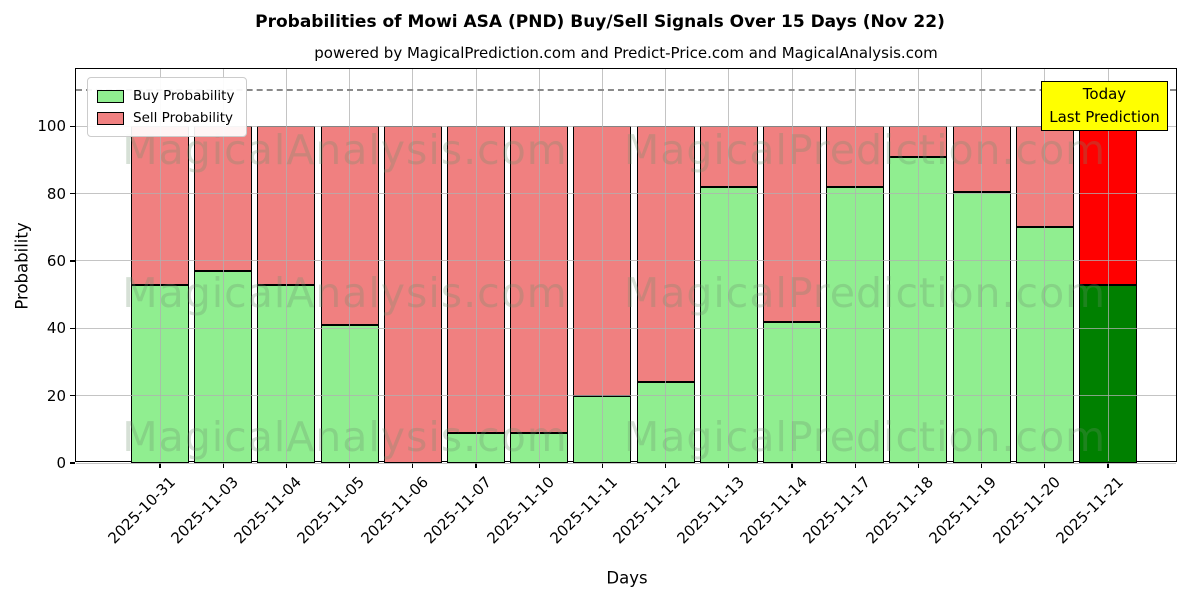  What do you see at coordinates (22, 266) in the screenshot?
I see `y-axis-label: Probability` at bounding box center [22, 266].